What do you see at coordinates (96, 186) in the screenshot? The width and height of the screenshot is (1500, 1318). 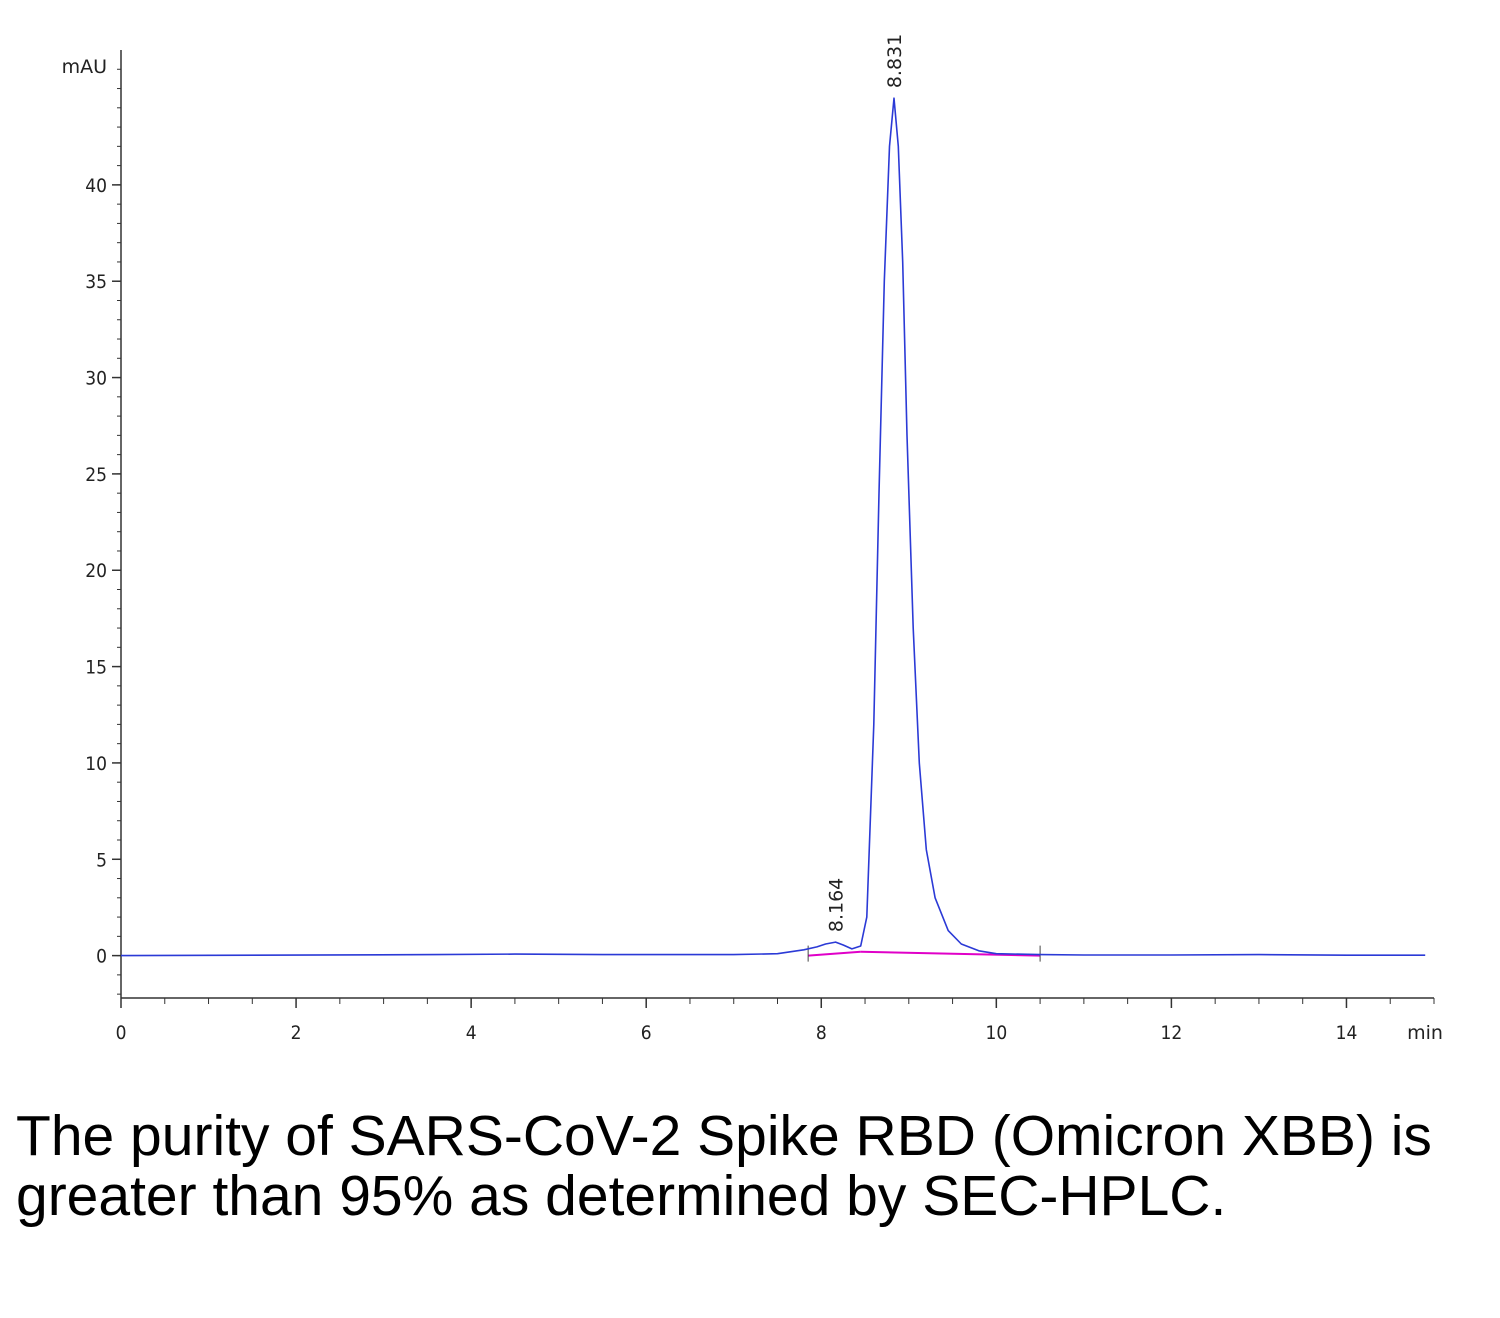 I see `y-tick-label: 40` at bounding box center [96, 186].